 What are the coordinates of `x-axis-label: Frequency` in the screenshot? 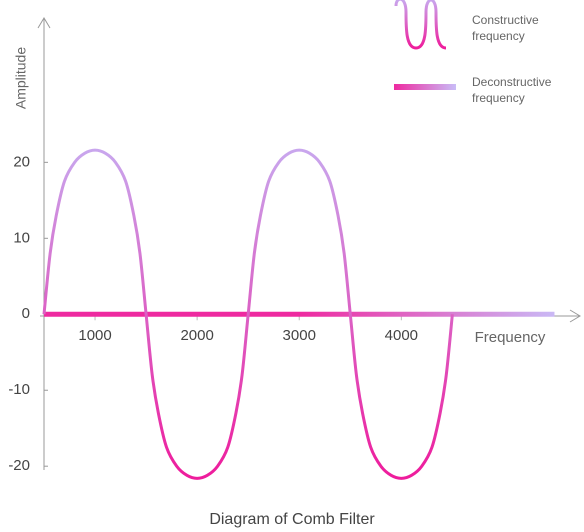 It's located at (510, 337).